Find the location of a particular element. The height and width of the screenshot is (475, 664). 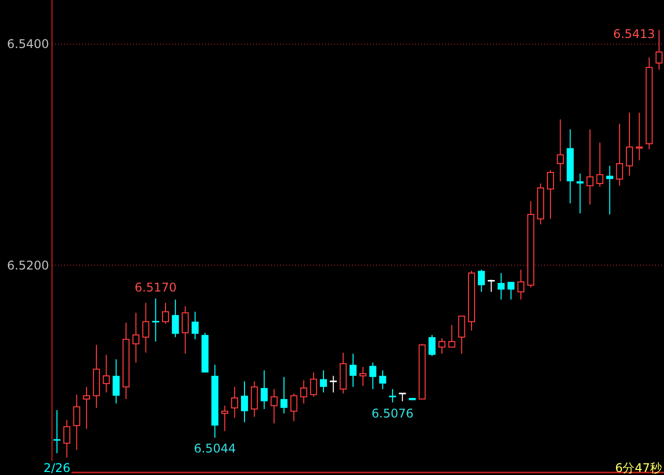

y-tick-label: 6.5400 is located at coordinates (28, 44).